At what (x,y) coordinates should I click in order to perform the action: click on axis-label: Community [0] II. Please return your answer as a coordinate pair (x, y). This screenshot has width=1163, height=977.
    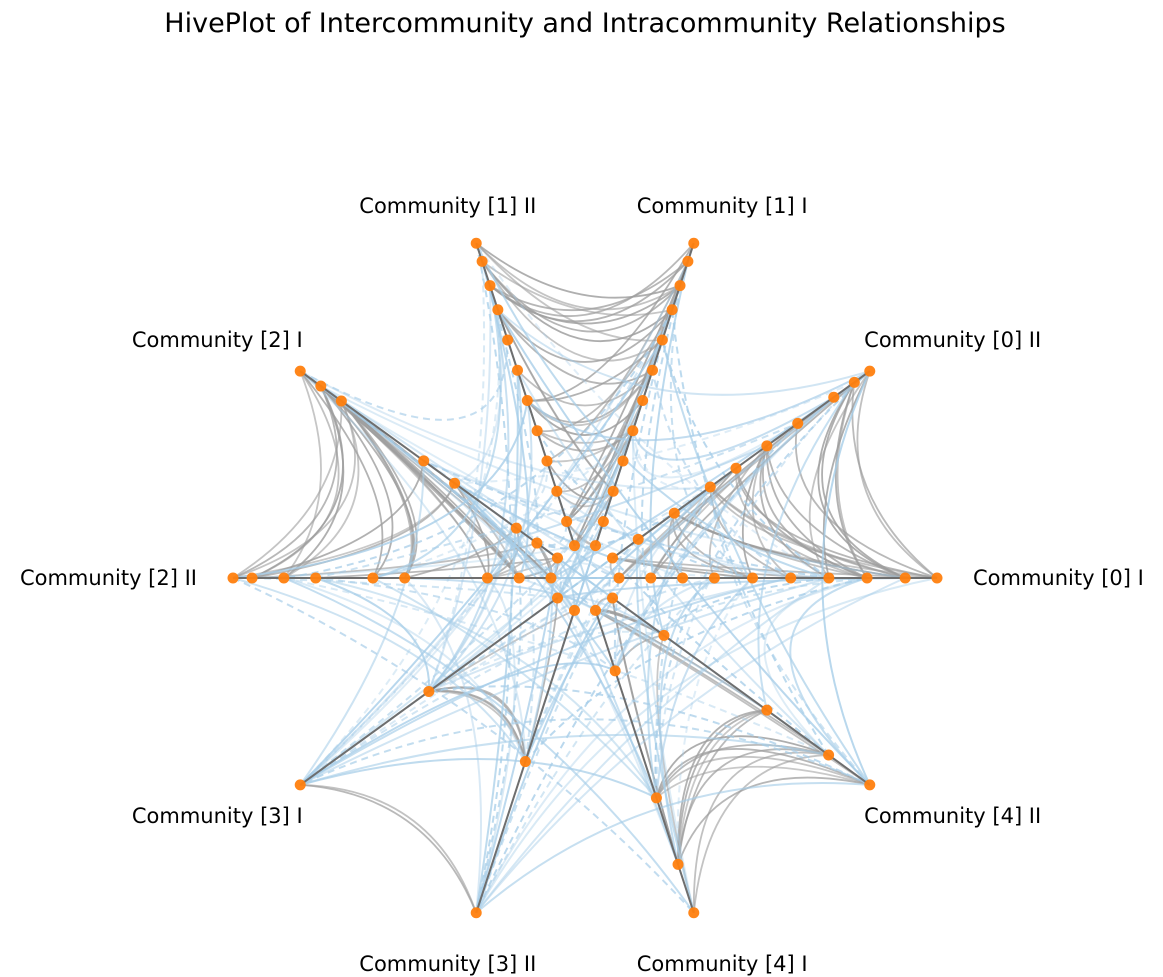
    Looking at the image, I should click on (952, 340).